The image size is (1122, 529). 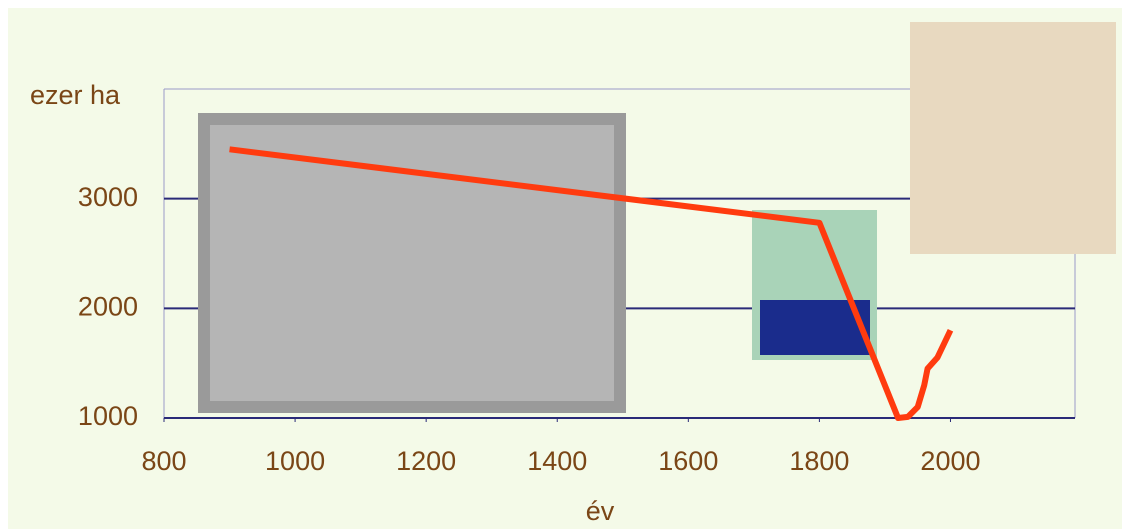 I want to click on x-tick-label: 2000, so click(x=950, y=461).